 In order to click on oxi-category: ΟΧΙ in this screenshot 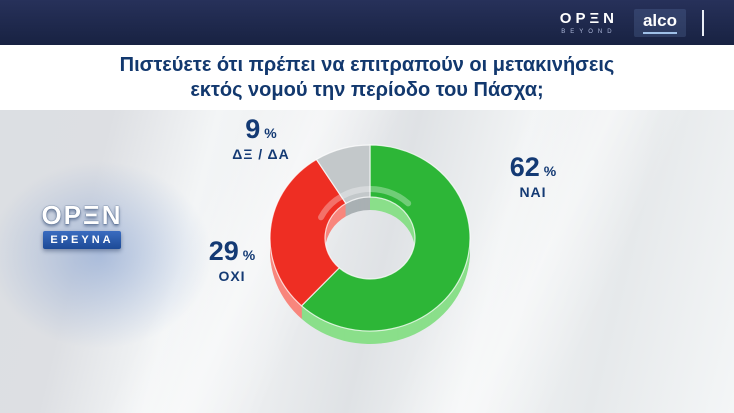, I will do `click(232, 276)`.